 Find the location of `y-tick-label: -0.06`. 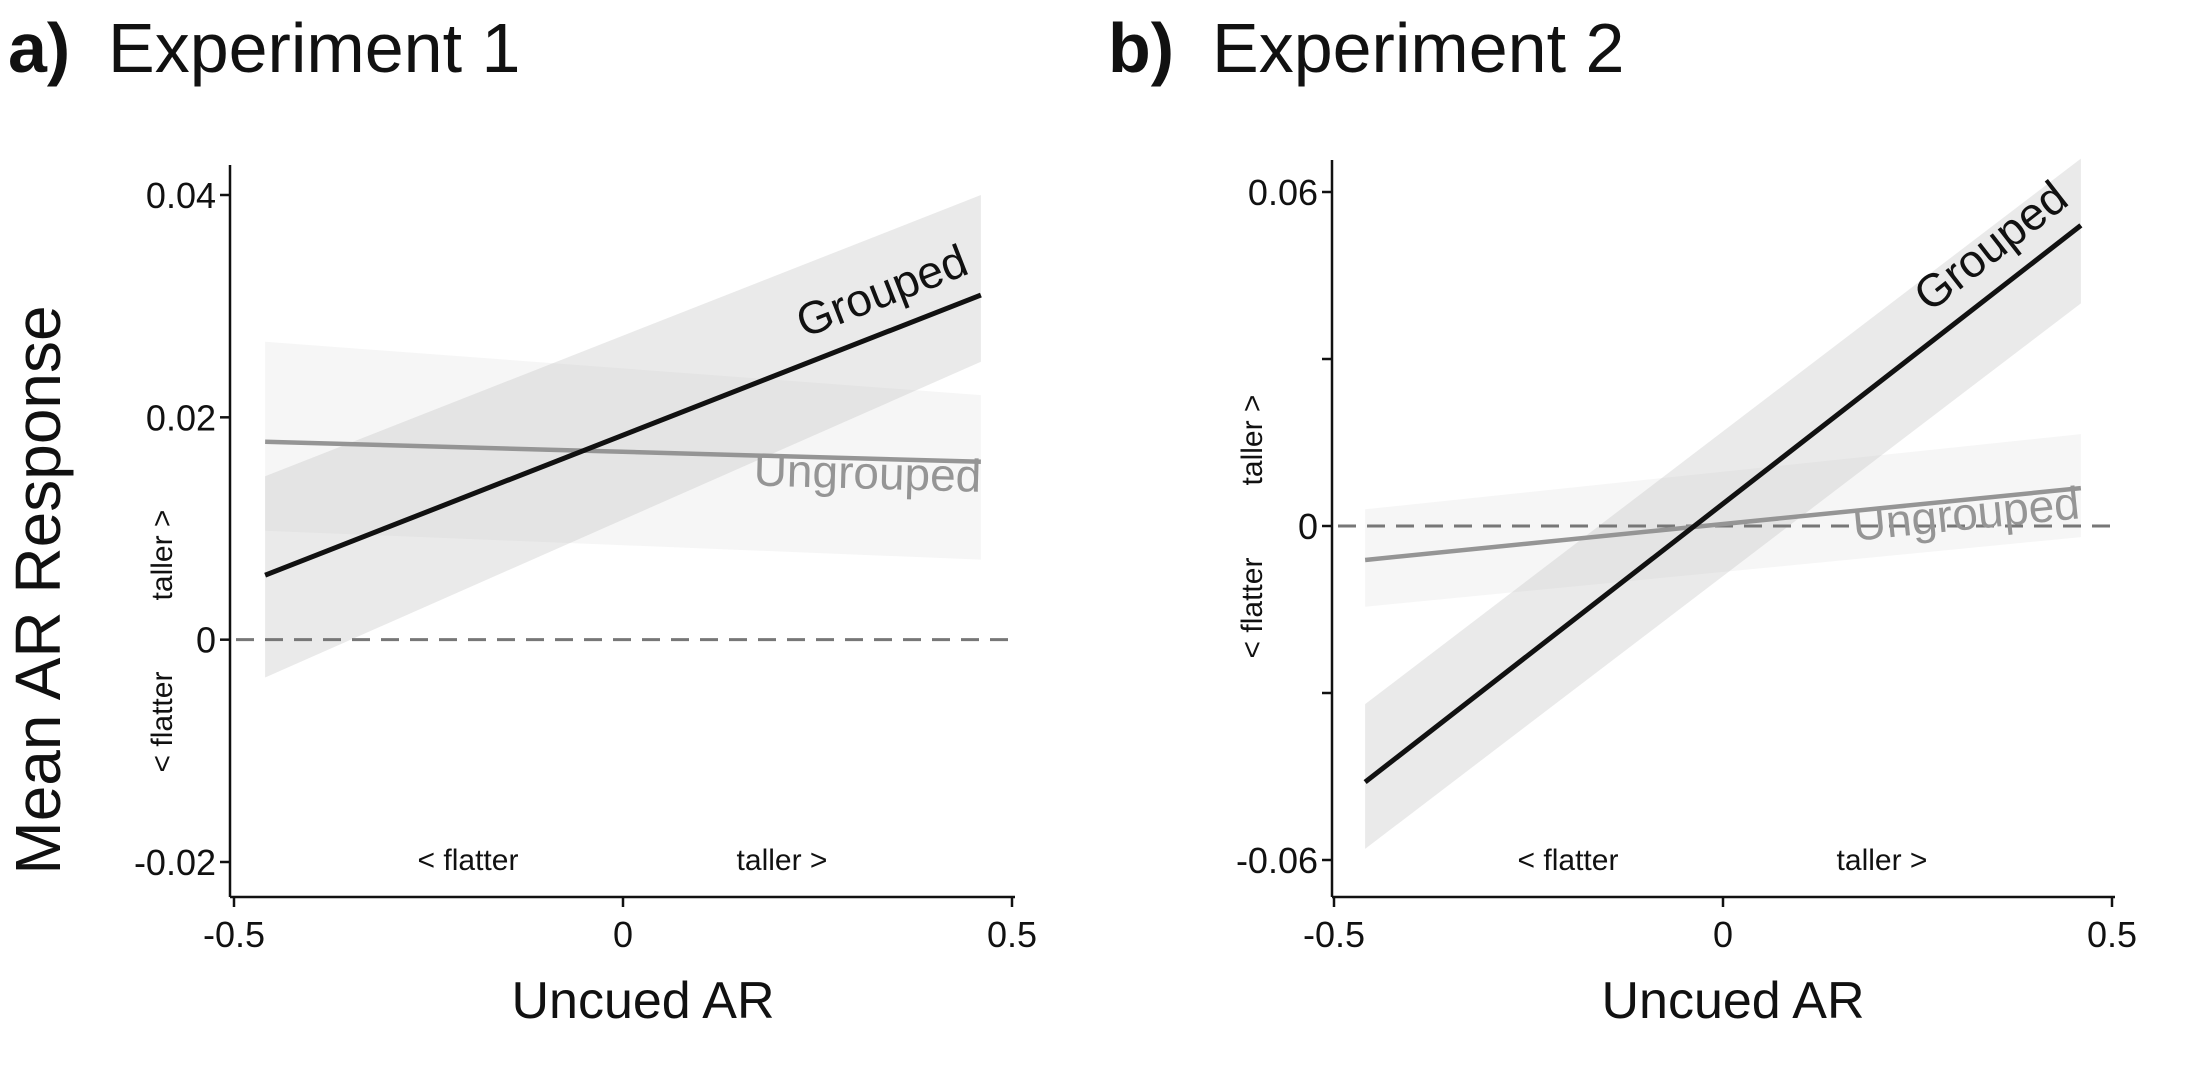

y-tick-label: -0.06 is located at coordinates (1277, 860).